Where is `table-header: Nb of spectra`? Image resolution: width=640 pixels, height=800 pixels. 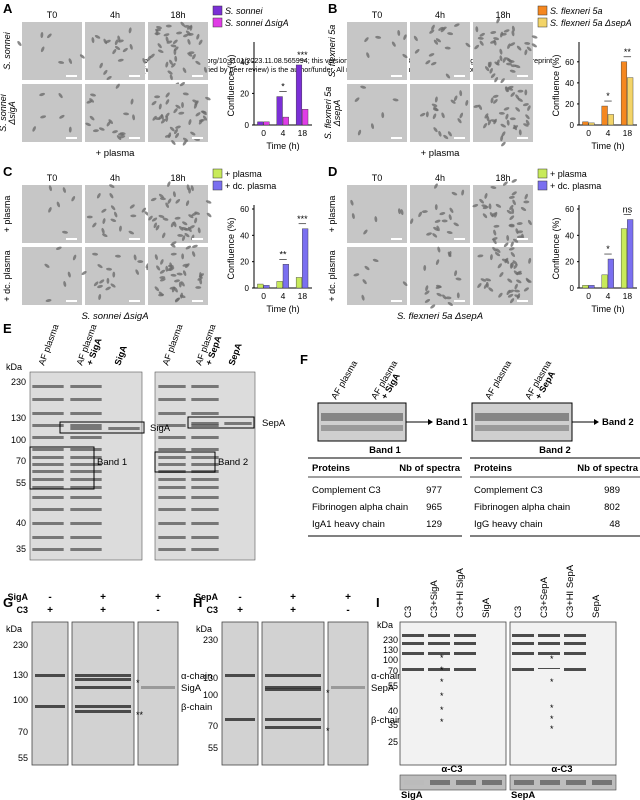
table-header: Nb of spectra is located at coordinates (429, 468).